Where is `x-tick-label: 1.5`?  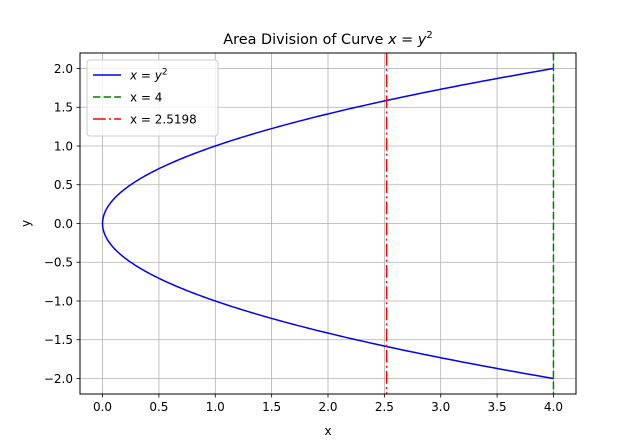
x-tick-label: 1.5 is located at coordinates (271, 407).